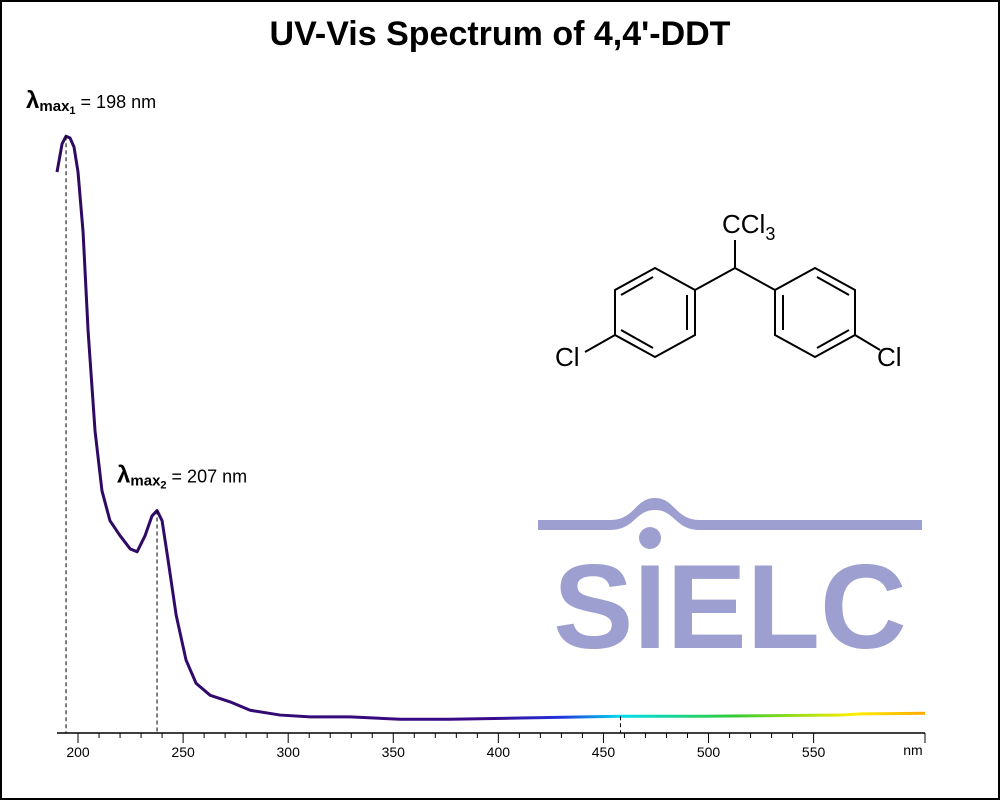 This screenshot has height=800, width=1000. Describe the element at coordinates (743, 224) in the screenshot. I see `structure-top-text: CCl` at that location.